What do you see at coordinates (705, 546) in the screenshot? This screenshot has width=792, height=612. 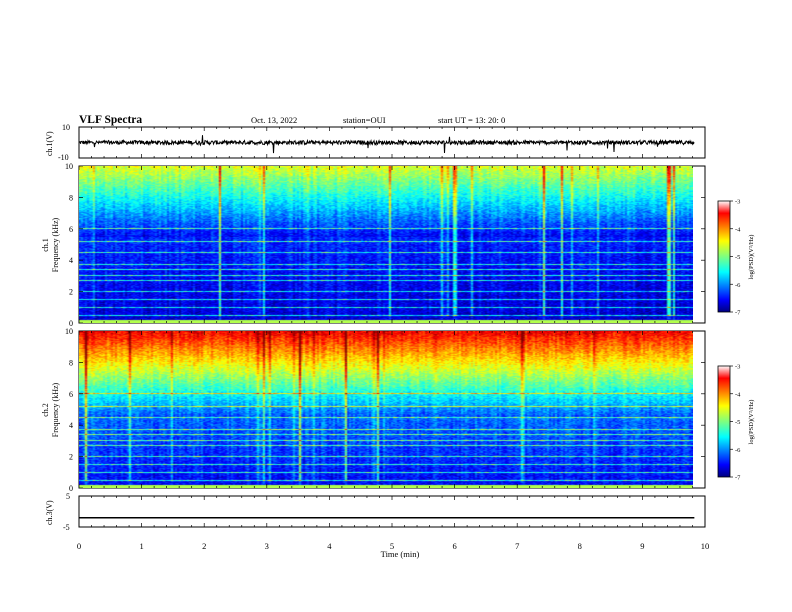 I see `x-tick-label: 10` at bounding box center [705, 546].